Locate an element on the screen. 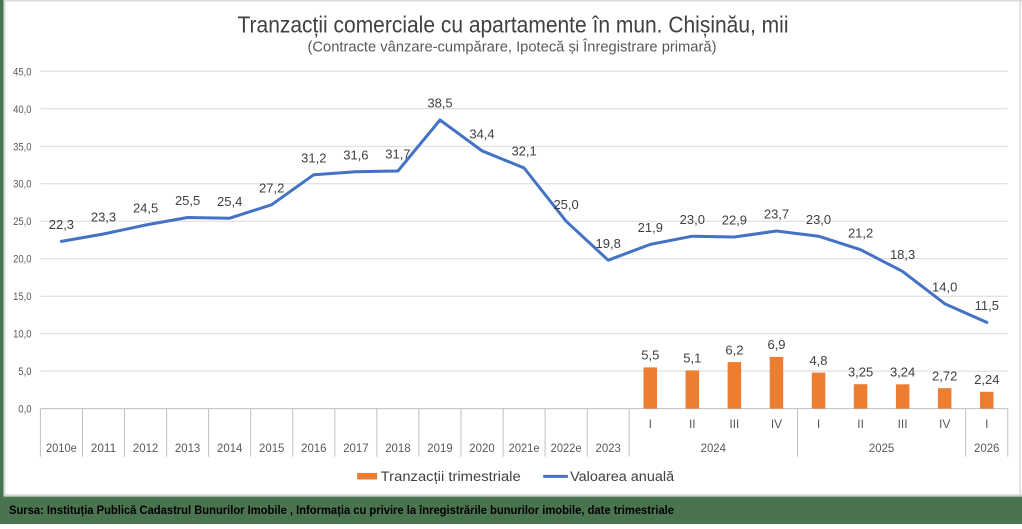 This screenshot has height=529, width=1022. svg-text: 2,24 is located at coordinates (986, 379).